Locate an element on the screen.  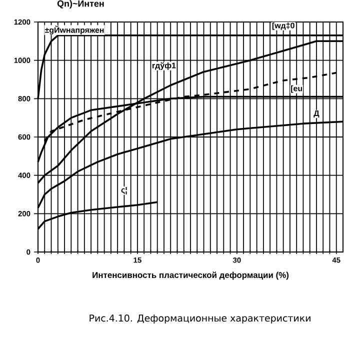
text: Рис.4.10. Деформационные характеристики is located at coordinates (200, 319).